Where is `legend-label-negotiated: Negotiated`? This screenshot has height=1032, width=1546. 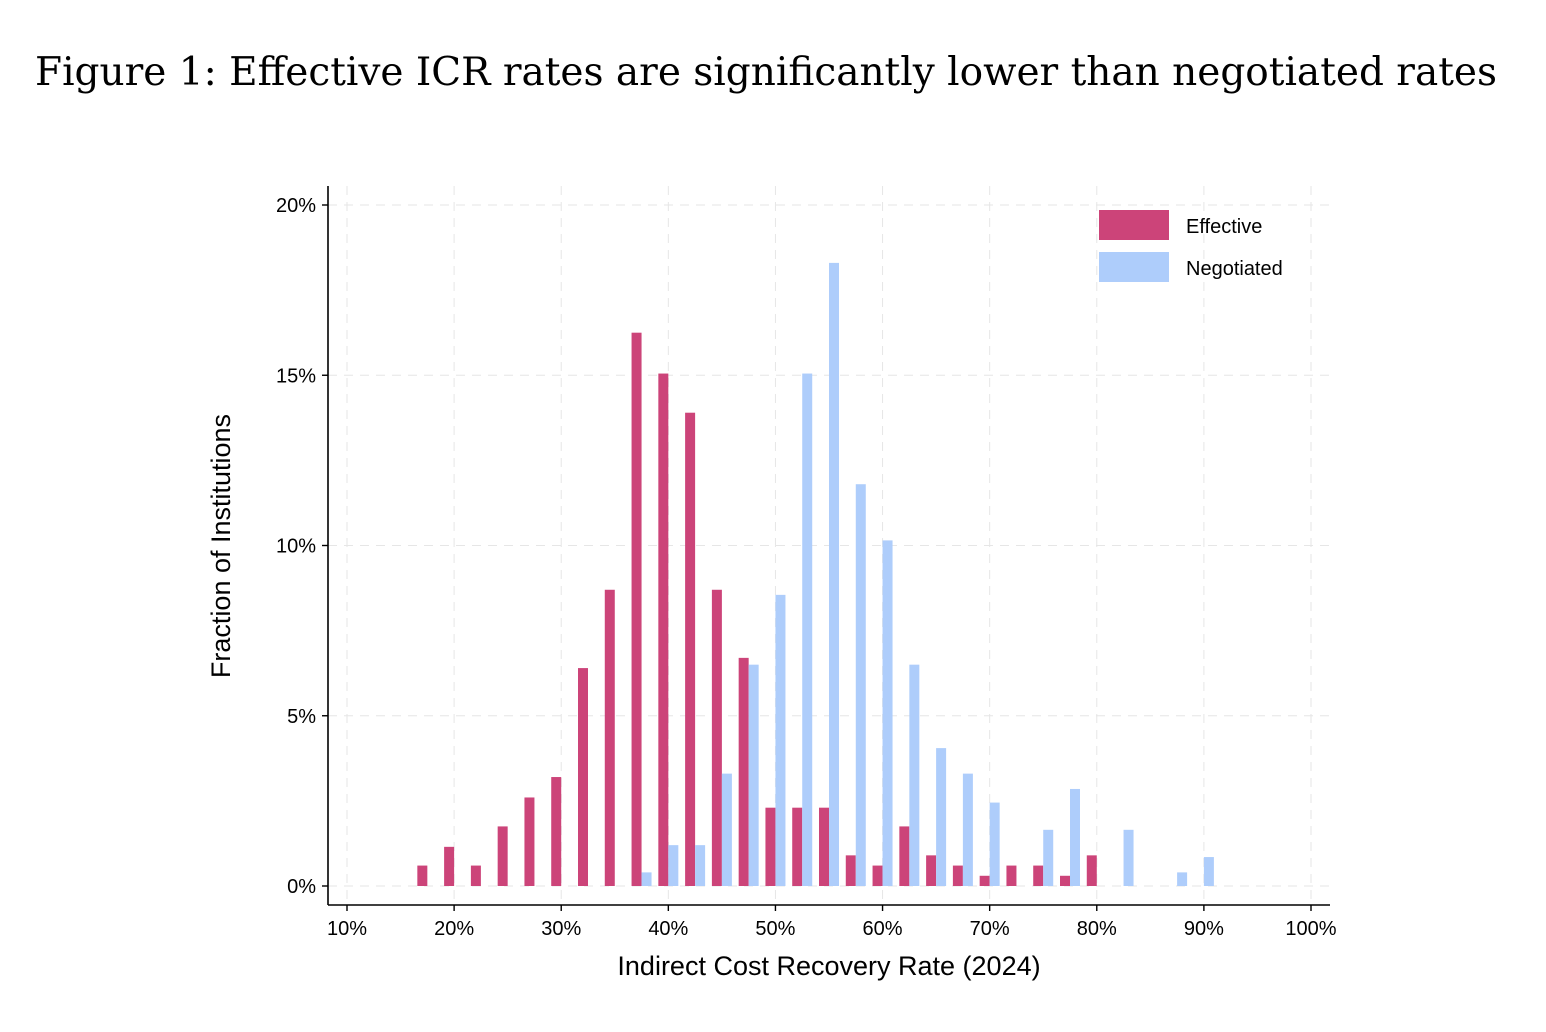 legend-label-negotiated: Negotiated is located at coordinates (1234, 269).